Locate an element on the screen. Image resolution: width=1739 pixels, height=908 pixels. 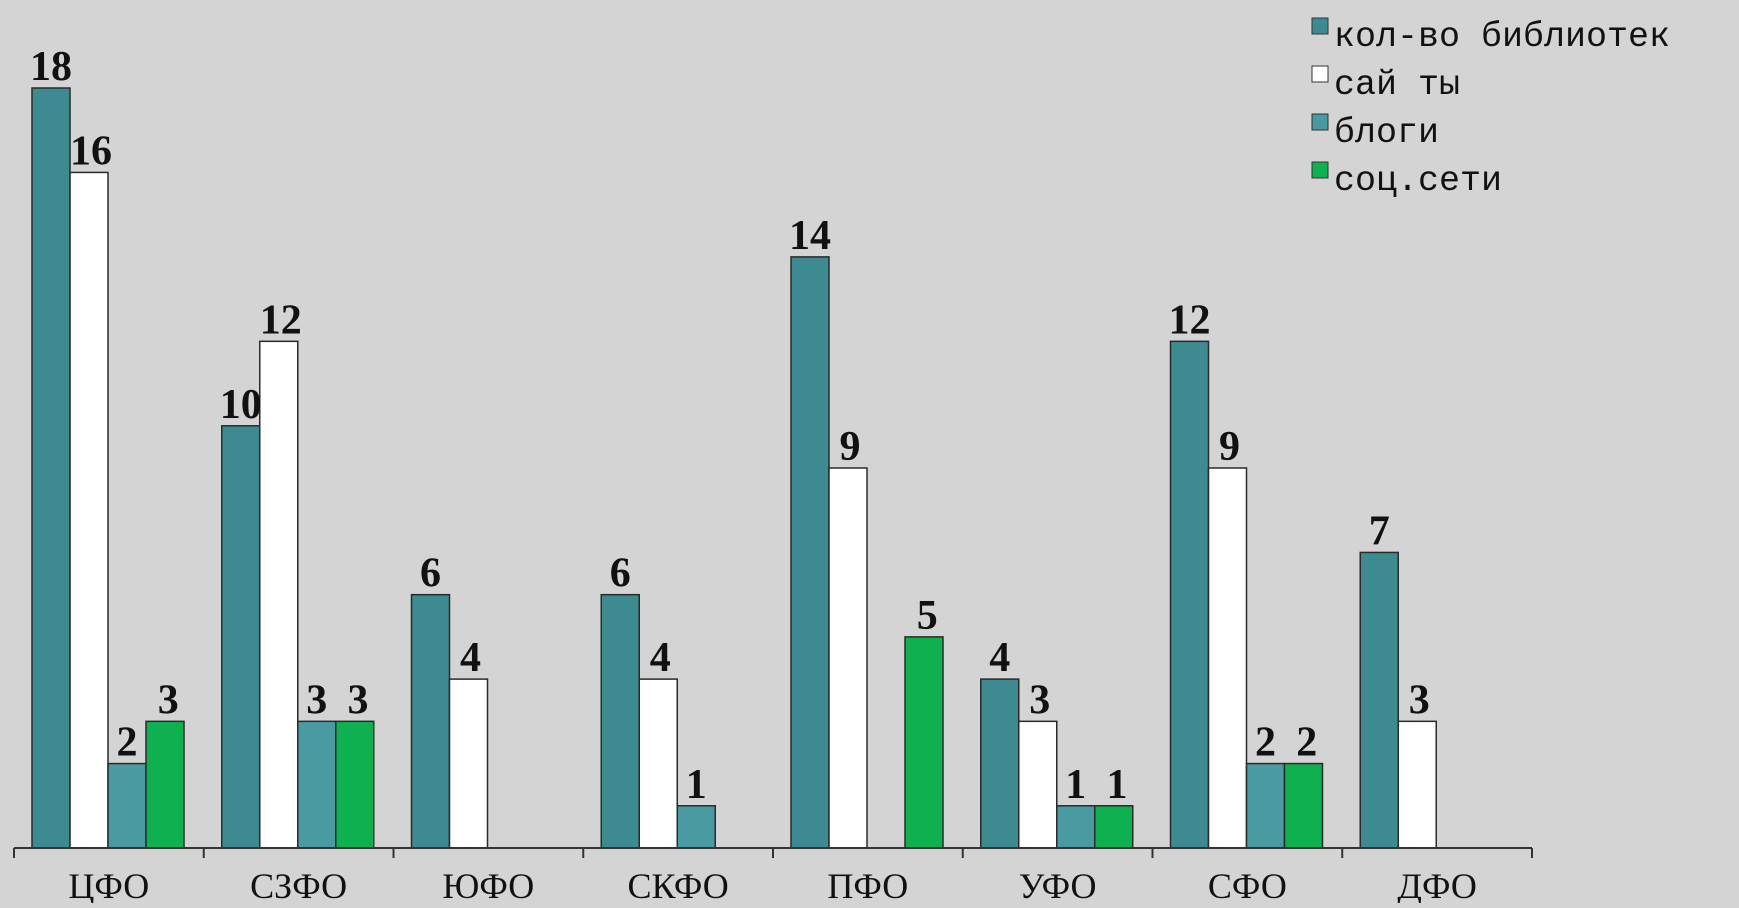
bar-пфо-series-2 is located at coordinates (848, 658).